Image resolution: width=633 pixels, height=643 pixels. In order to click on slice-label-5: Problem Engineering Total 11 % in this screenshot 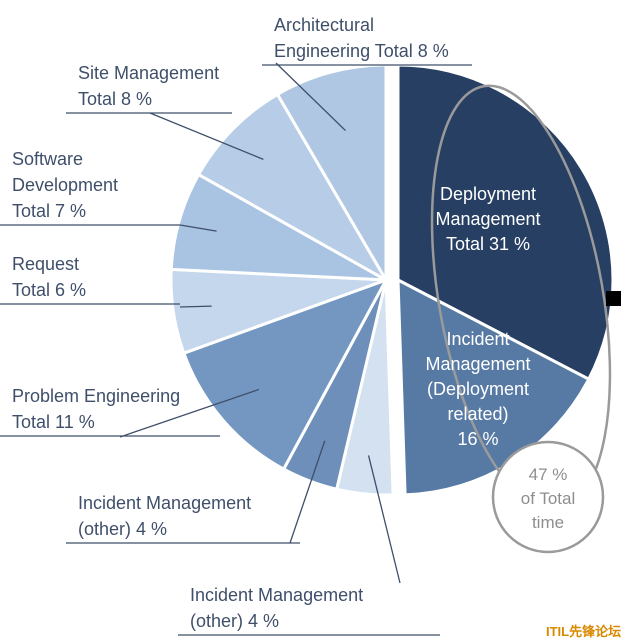, I will do `click(96, 409)`.